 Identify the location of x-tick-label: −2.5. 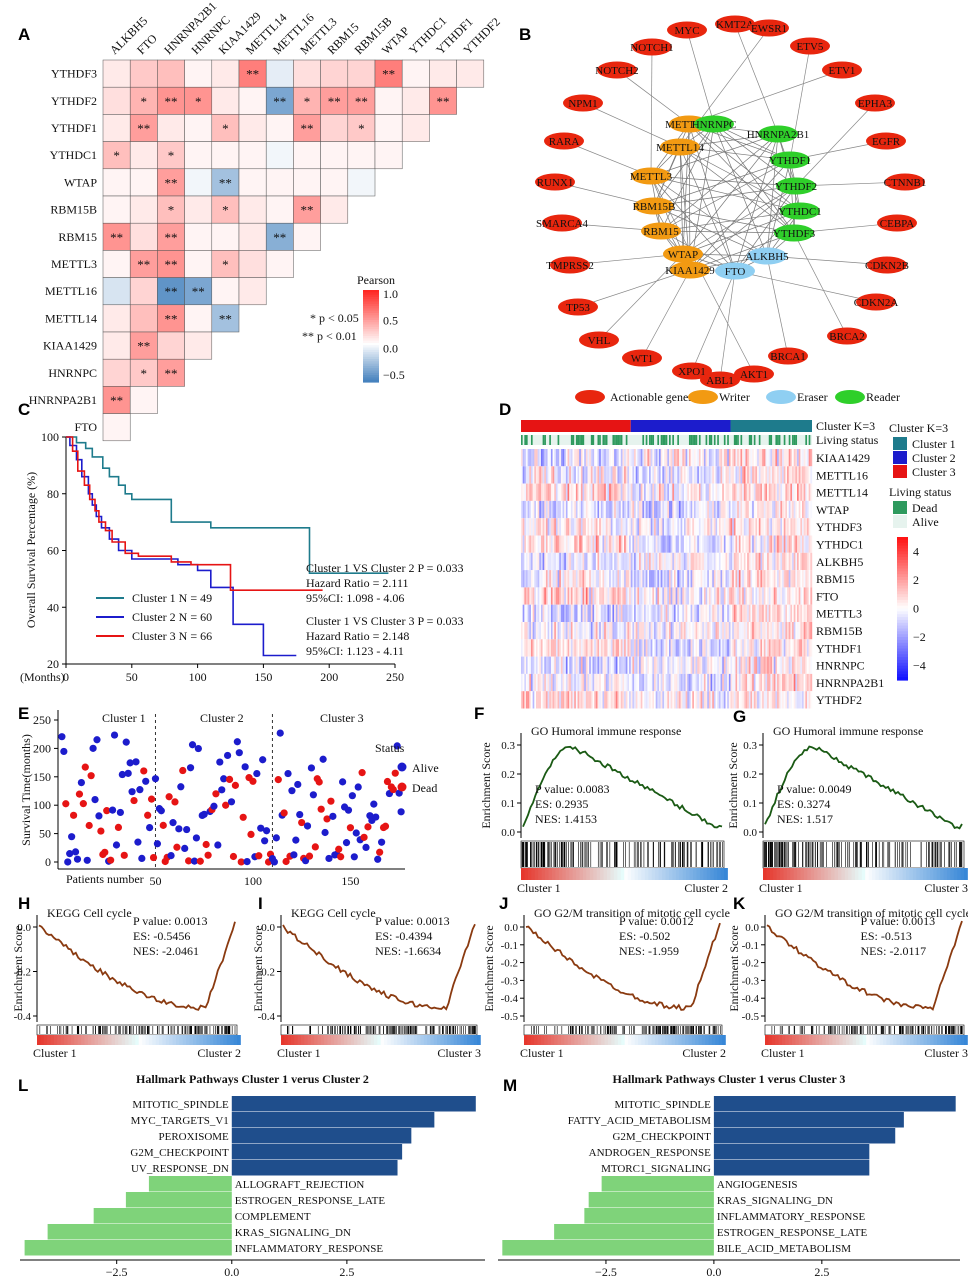
(117, 1270).